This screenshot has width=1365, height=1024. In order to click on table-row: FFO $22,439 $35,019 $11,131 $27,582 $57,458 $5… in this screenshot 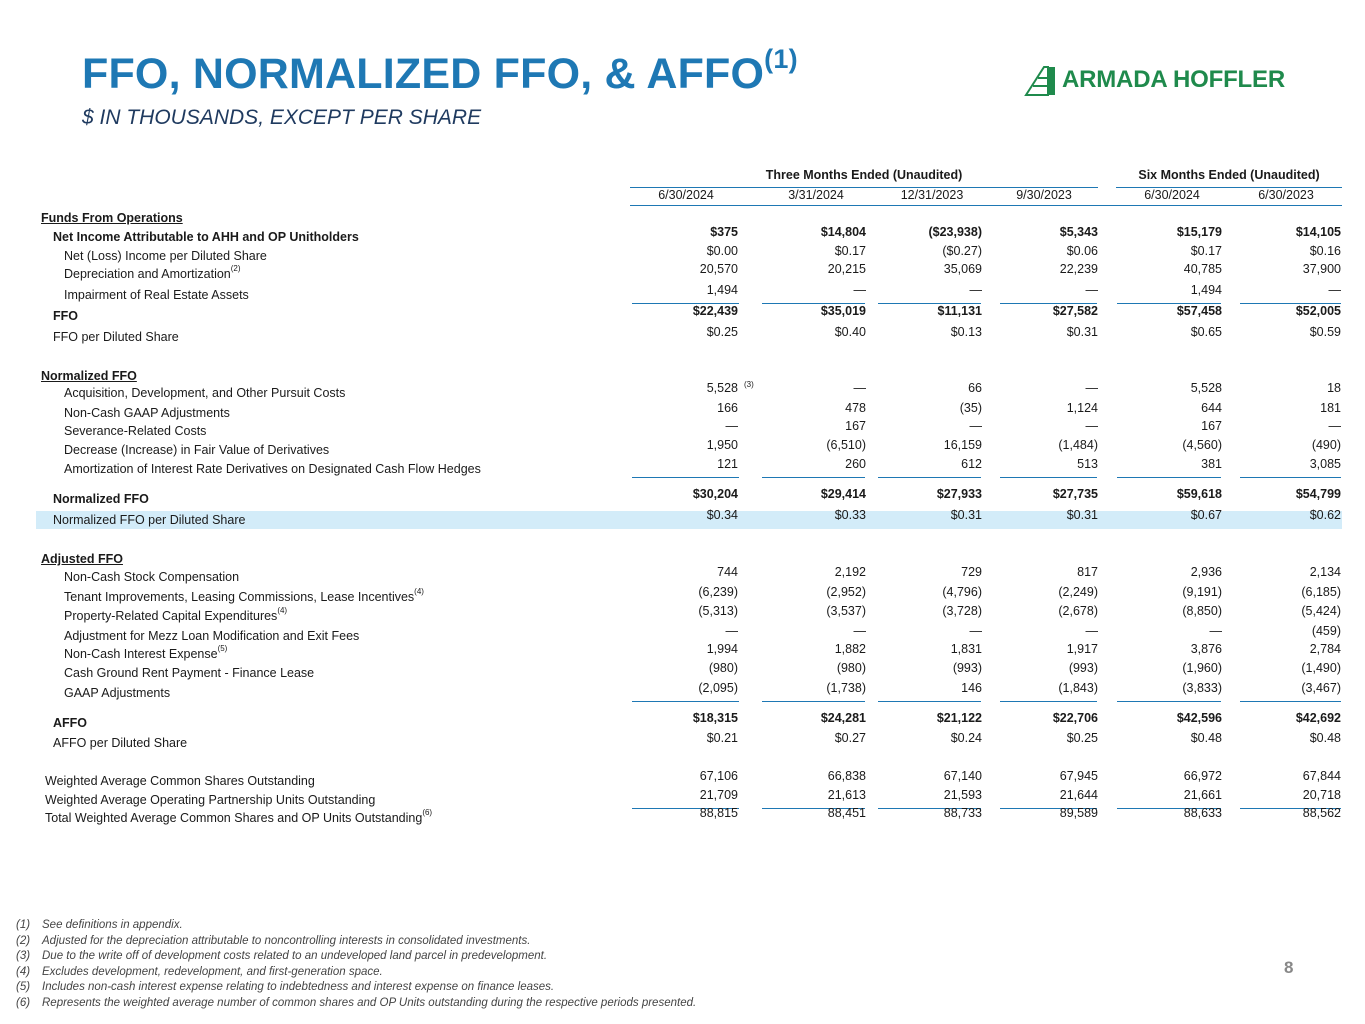, I will do `click(689, 314)`.